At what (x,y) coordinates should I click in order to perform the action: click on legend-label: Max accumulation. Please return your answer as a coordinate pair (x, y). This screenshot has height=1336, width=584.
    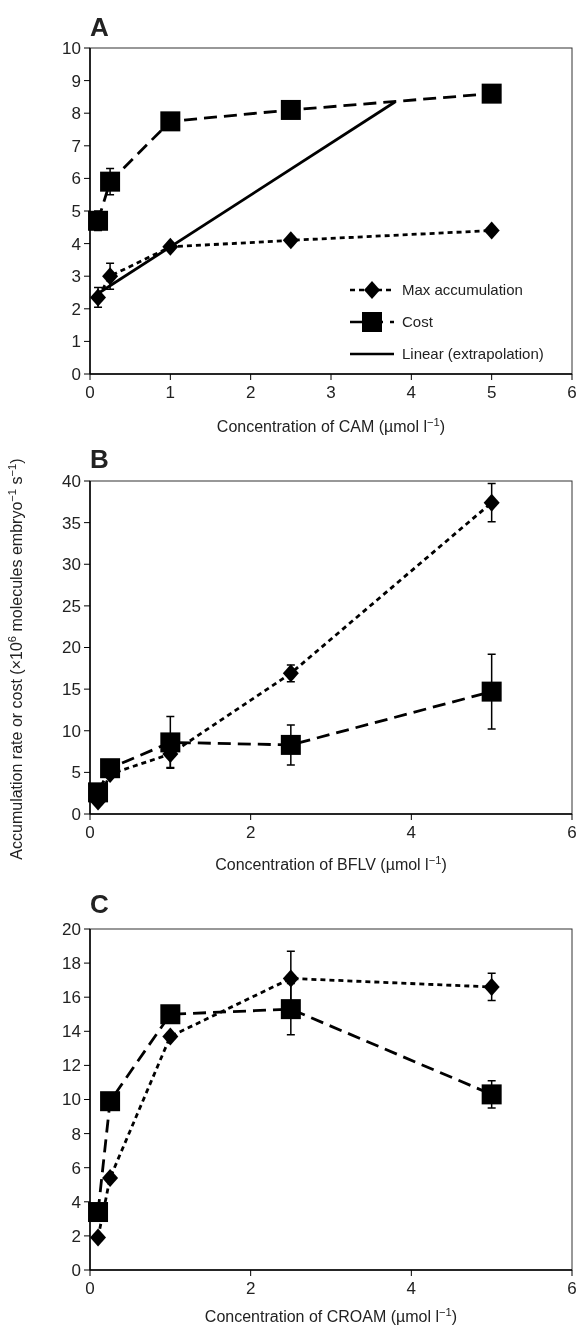
    Looking at the image, I should click on (462, 290).